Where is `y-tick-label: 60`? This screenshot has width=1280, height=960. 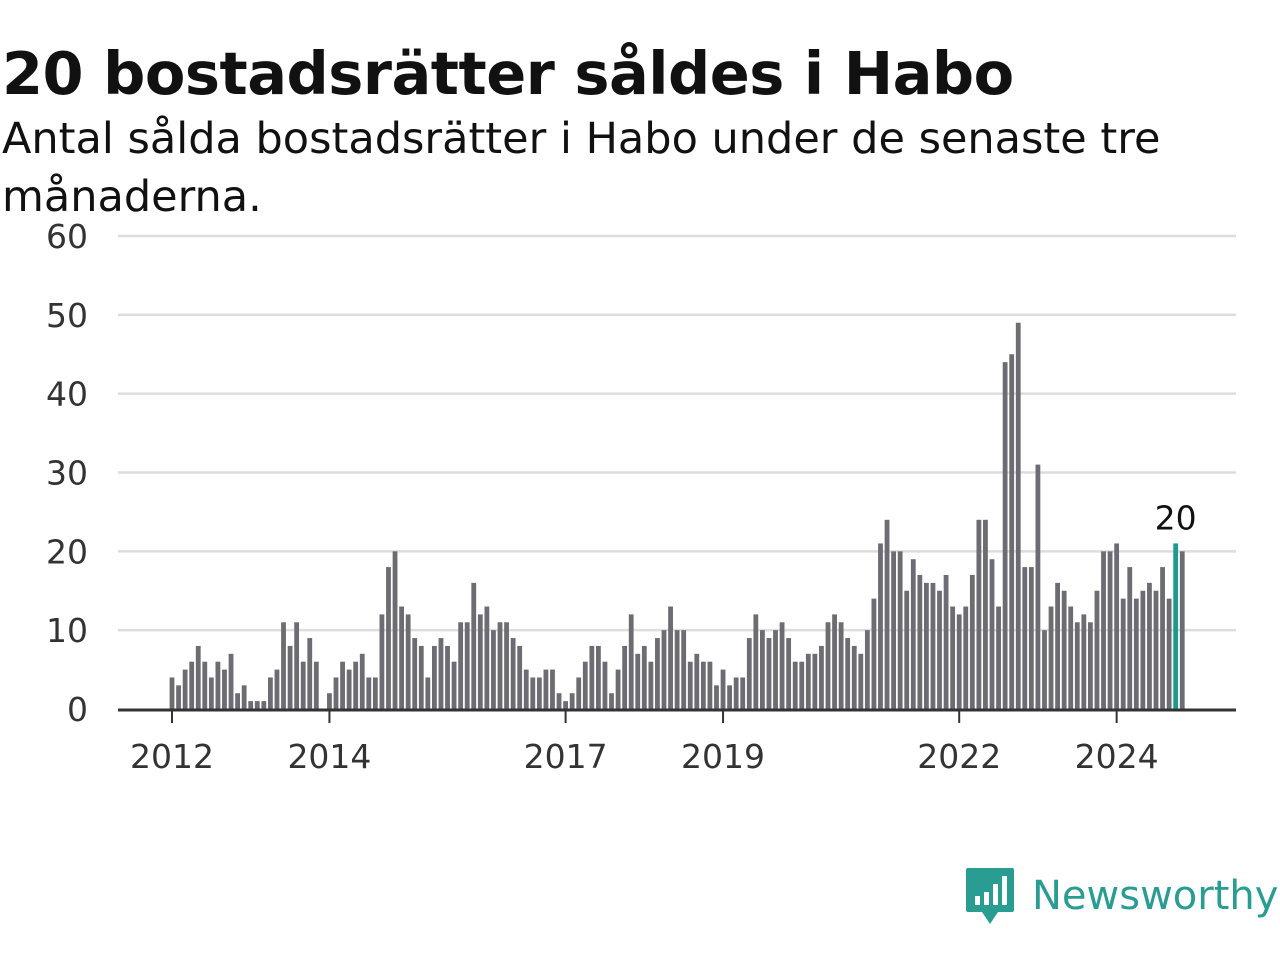 y-tick-label: 60 is located at coordinates (67, 236).